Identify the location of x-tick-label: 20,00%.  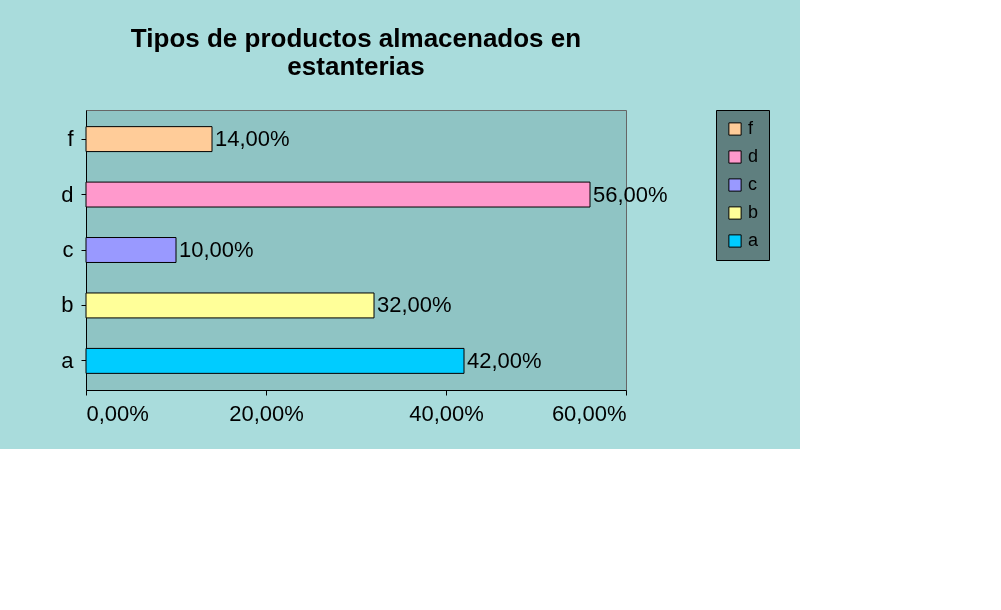
(266, 413).